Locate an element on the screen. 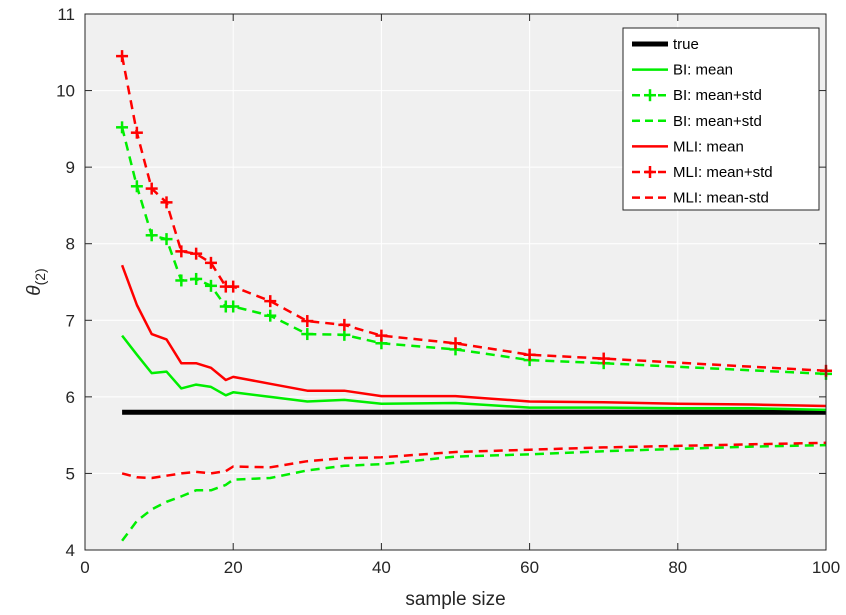  y-tick-label: 5 is located at coordinates (70, 473).